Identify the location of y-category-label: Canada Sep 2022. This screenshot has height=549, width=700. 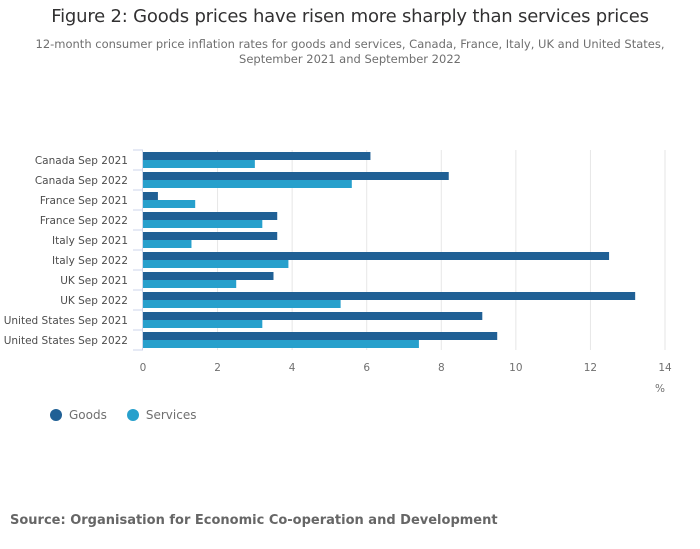
(81, 181).